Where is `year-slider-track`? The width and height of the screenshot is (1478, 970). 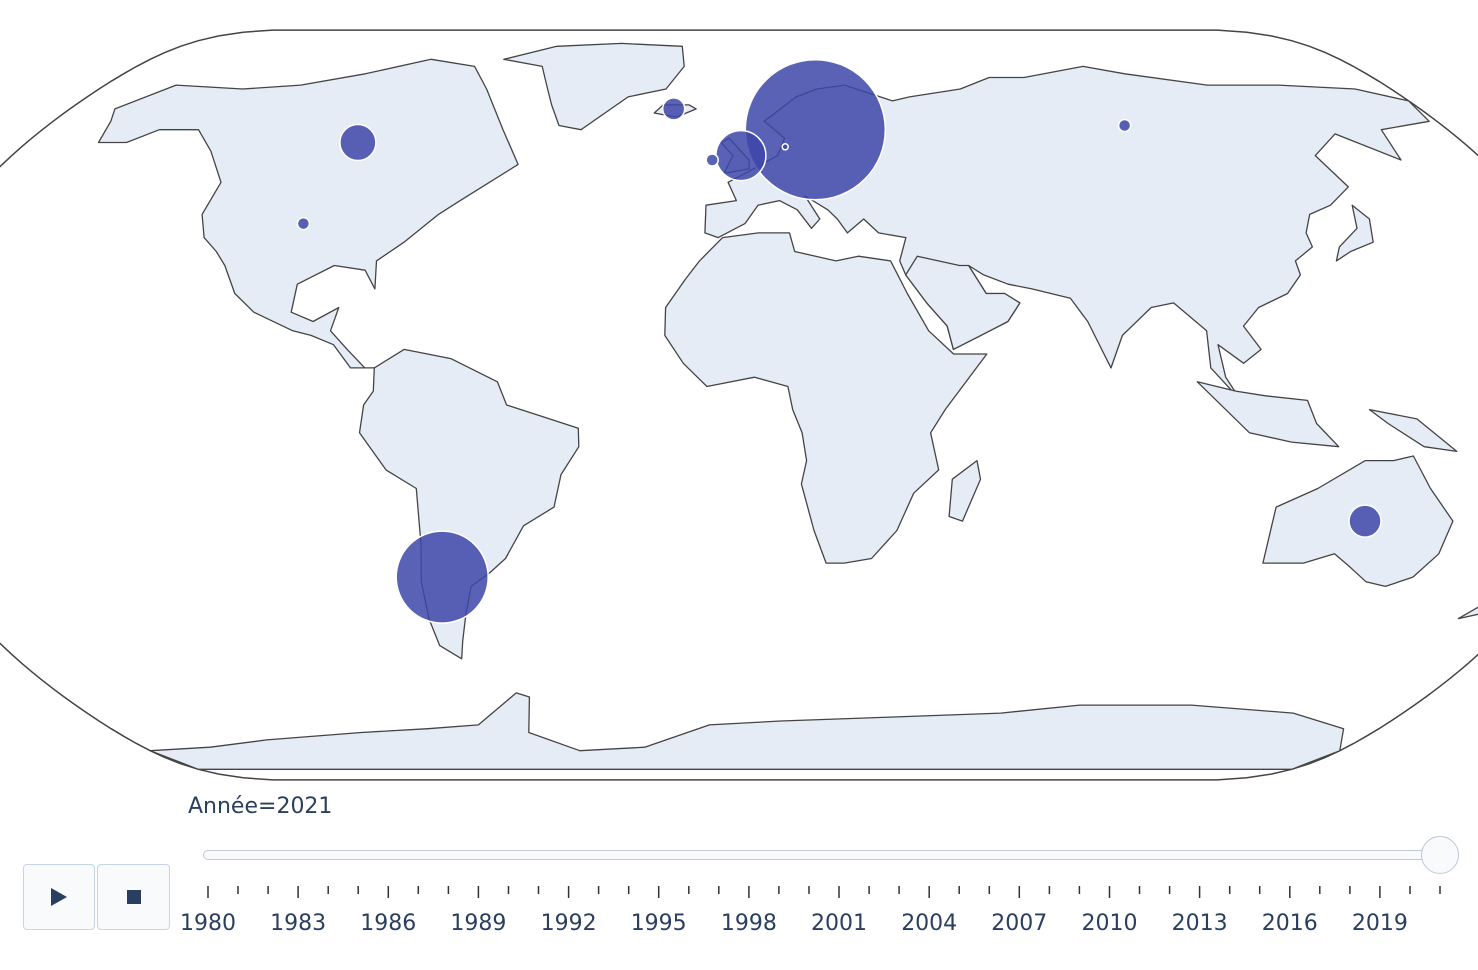 year-slider-track is located at coordinates (820, 855).